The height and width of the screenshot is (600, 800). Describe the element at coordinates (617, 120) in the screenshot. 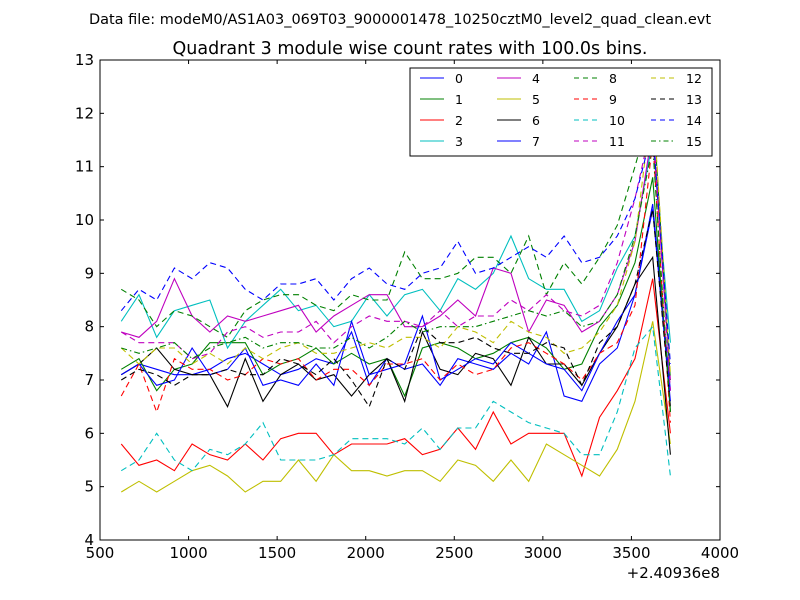

I see `legend-label-10: 10` at that location.